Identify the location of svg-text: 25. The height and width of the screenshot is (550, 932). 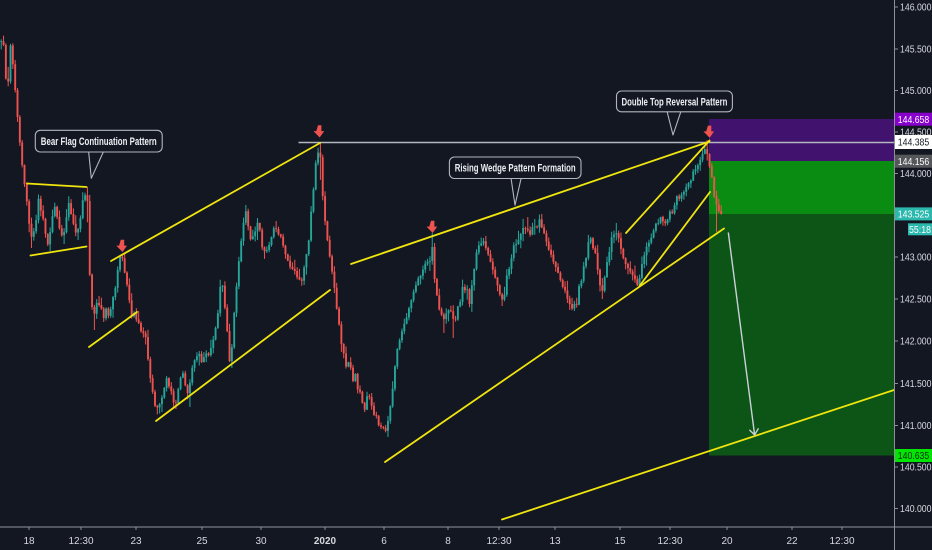
(202, 541).